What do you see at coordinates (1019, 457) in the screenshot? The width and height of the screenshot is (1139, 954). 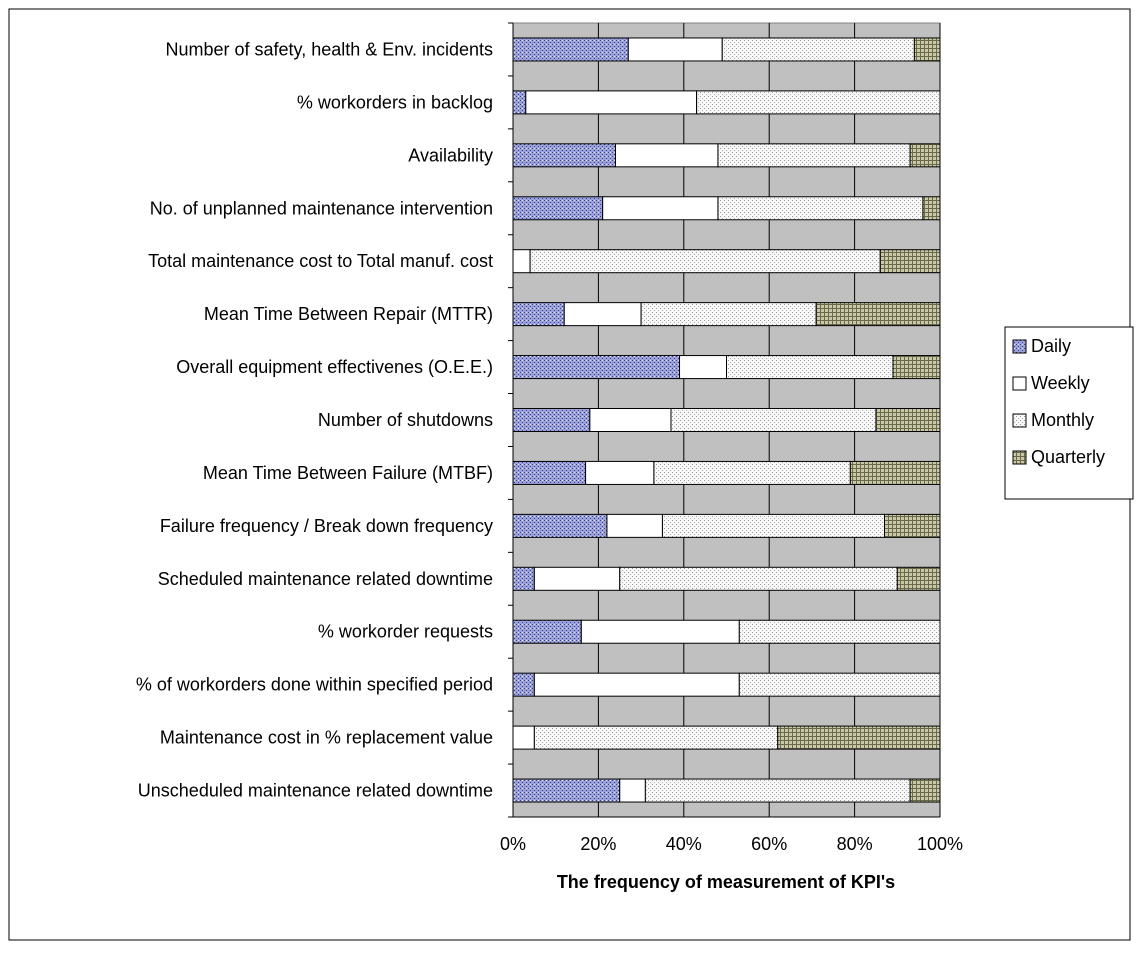 I see `legend-swatch-quarterly` at bounding box center [1019, 457].